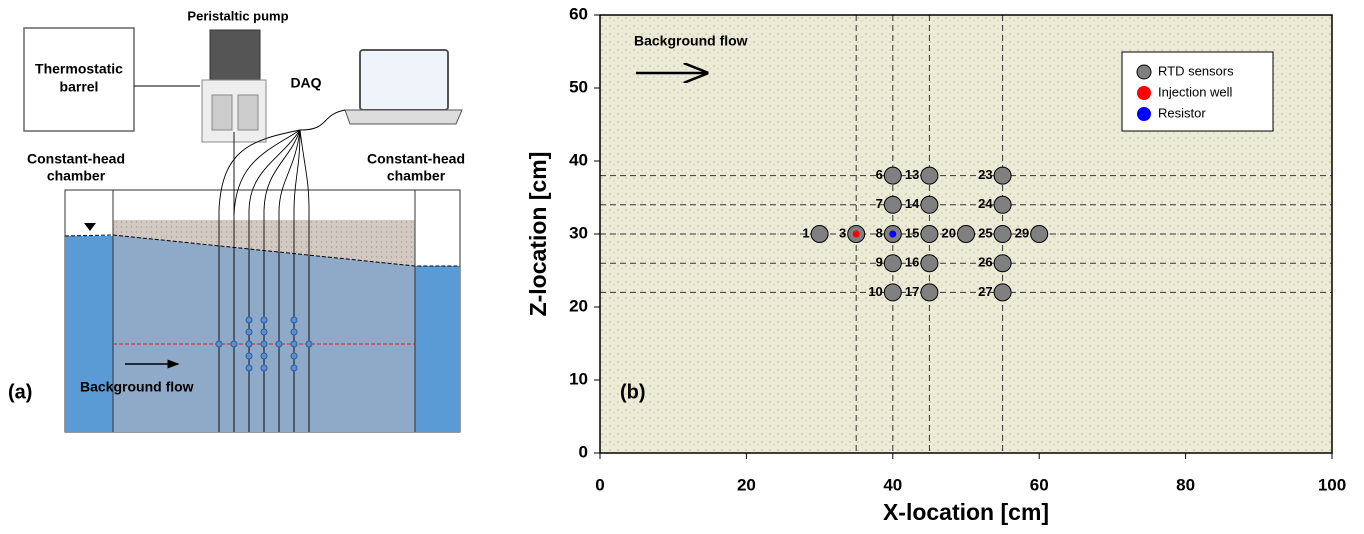  What do you see at coordinates (79, 69) in the screenshot?
I see `barrel-label: Thermostatic` at bounding box center [79, 69].